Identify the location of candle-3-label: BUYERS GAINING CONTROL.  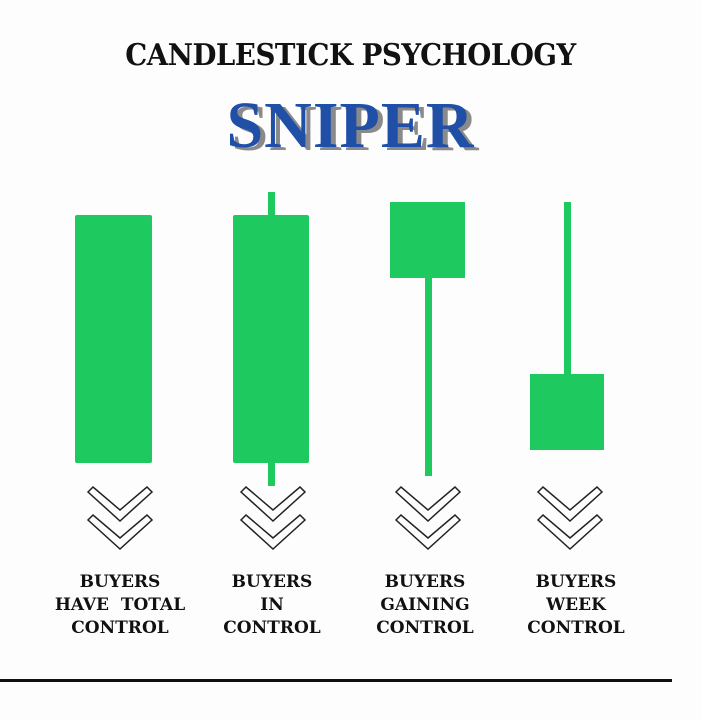
(425, 605).